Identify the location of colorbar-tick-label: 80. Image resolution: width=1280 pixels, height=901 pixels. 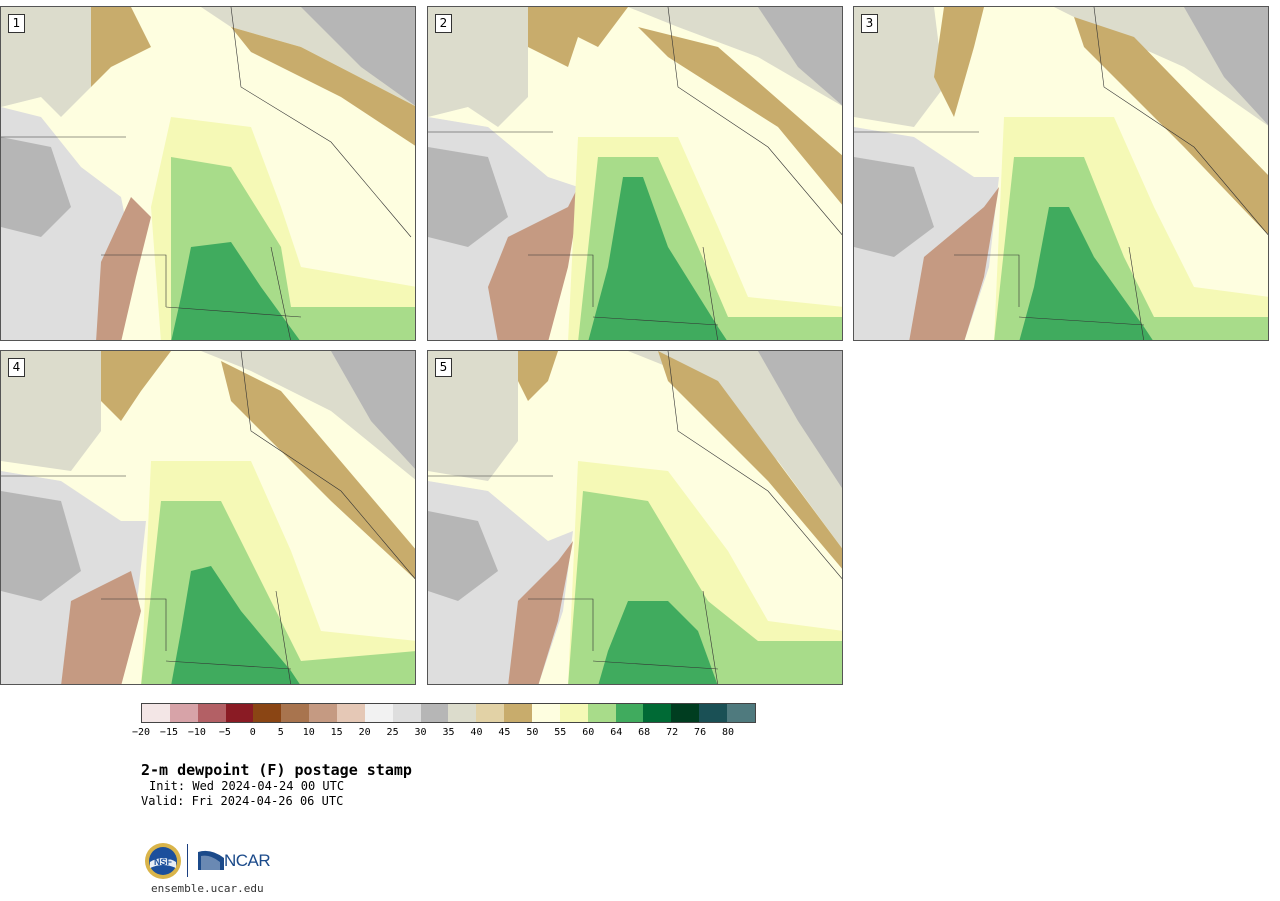
(728, 732).